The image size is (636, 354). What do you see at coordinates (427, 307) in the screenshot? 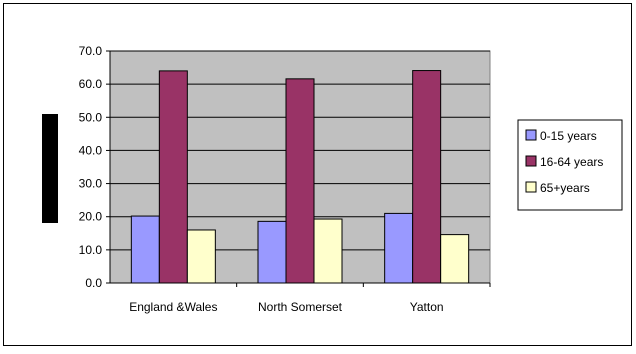
I see `x-tick-label: Yatton` at bounding box center [427, 307].